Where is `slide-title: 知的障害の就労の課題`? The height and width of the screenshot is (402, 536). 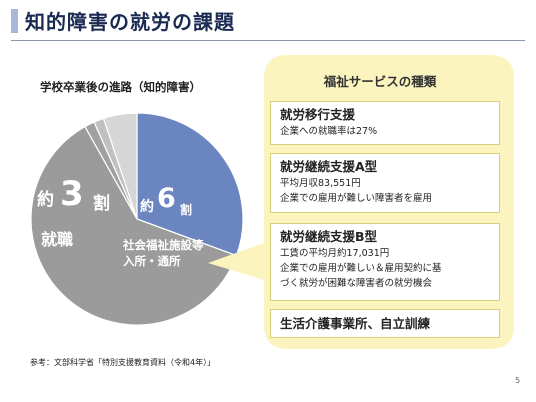
slide-title: 知的障害の就労の課題 is located at coordinates (130, 22).